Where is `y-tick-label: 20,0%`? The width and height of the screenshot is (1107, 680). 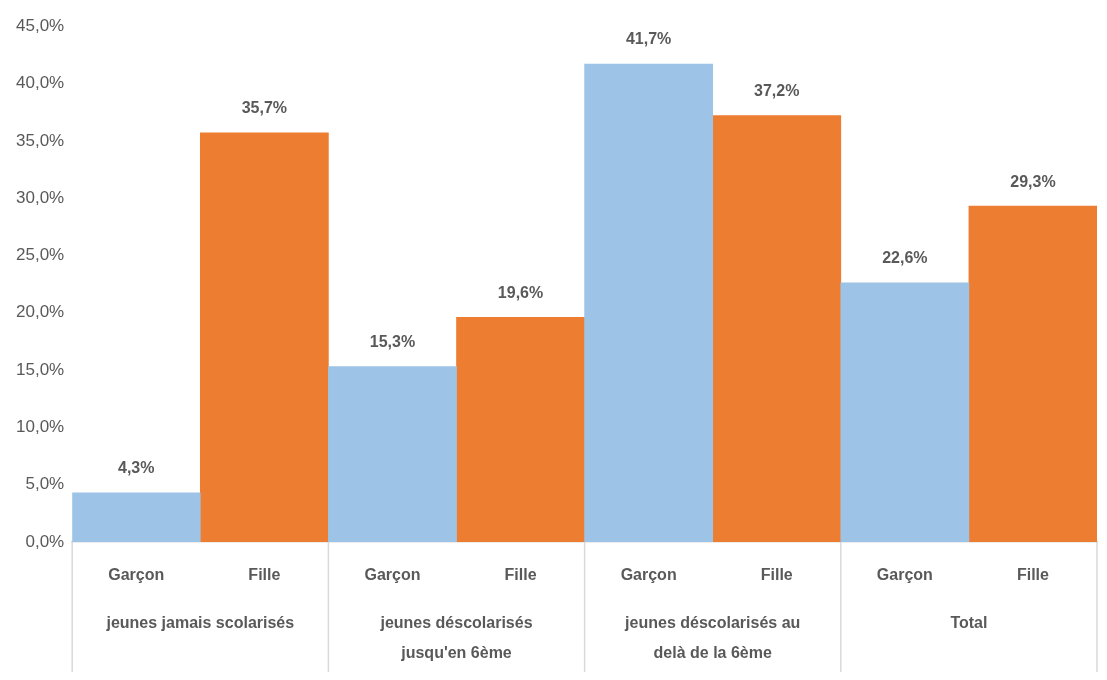
y-tick-label: 20,0% is located at coordinates (40, 312).